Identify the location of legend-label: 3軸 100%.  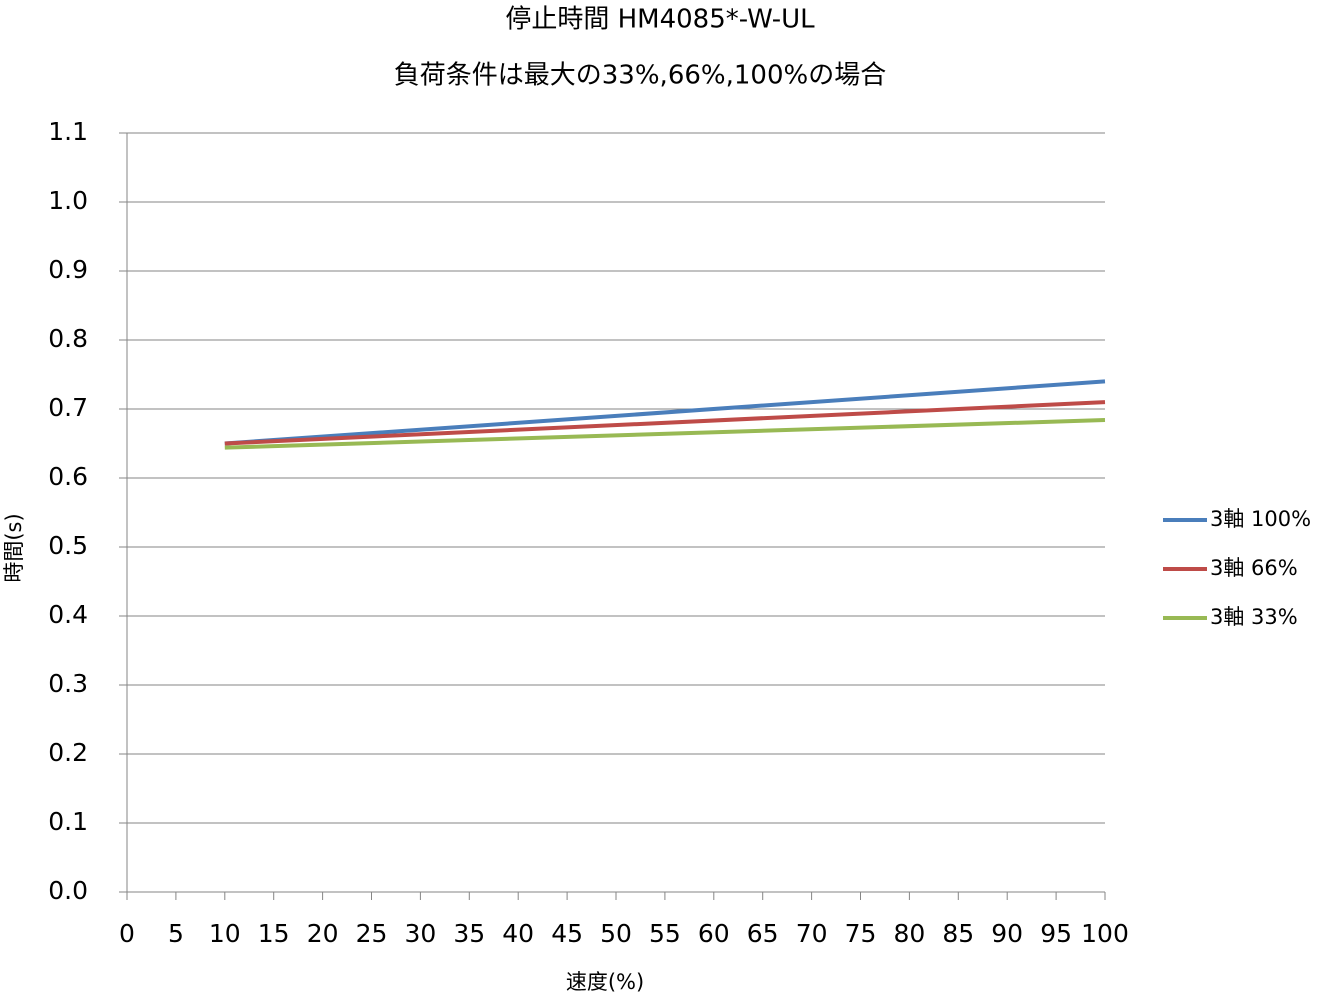
(1260, 519).